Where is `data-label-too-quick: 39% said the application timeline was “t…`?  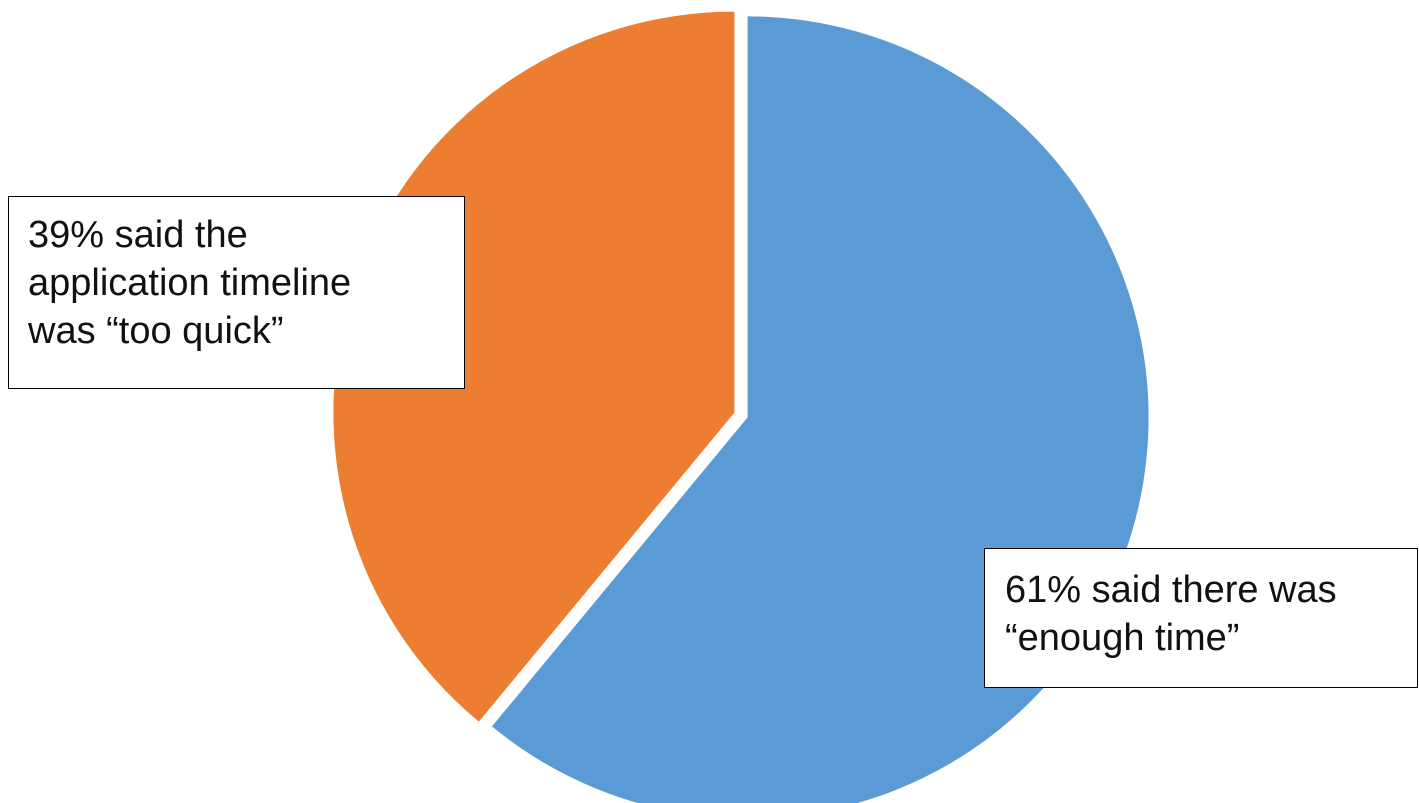 data-label-too-quick: 39% said the application timeline was “t… is located at coordinates (236, 292).